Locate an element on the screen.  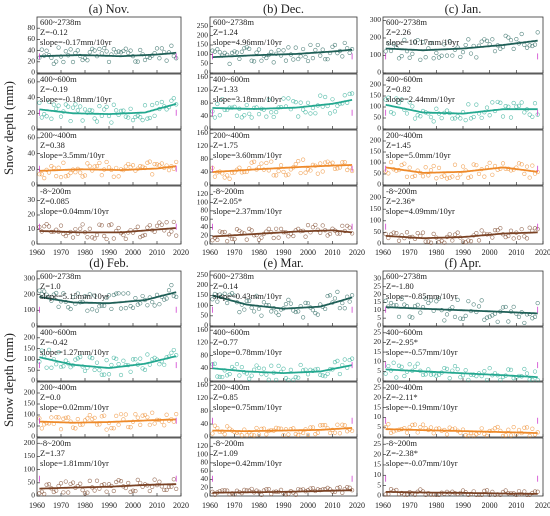
panel-stat-text: Z=1.37 is located at coordinates (52, 453).